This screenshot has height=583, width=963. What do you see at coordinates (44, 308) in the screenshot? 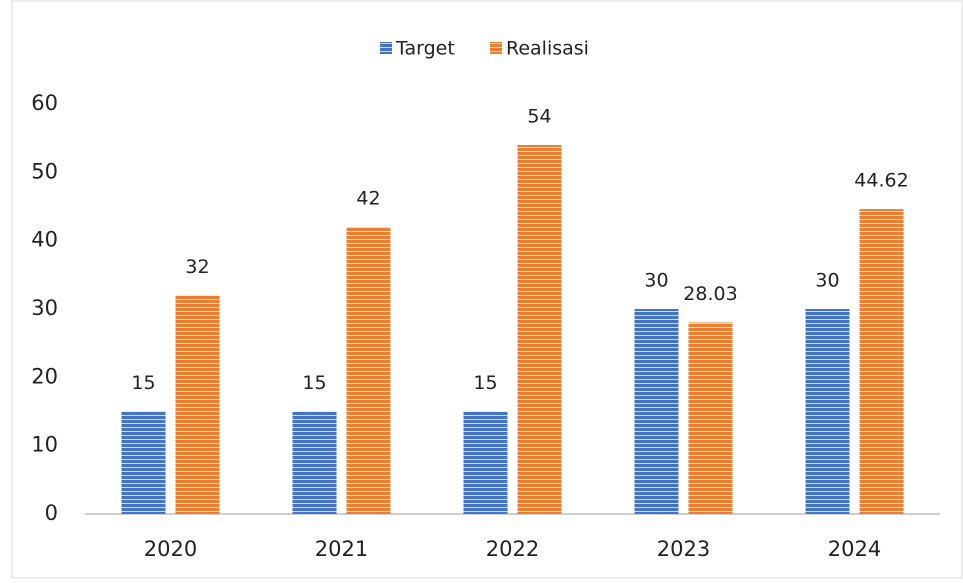
I see `y-tick-label: 30` at bounding box center [44, 308].